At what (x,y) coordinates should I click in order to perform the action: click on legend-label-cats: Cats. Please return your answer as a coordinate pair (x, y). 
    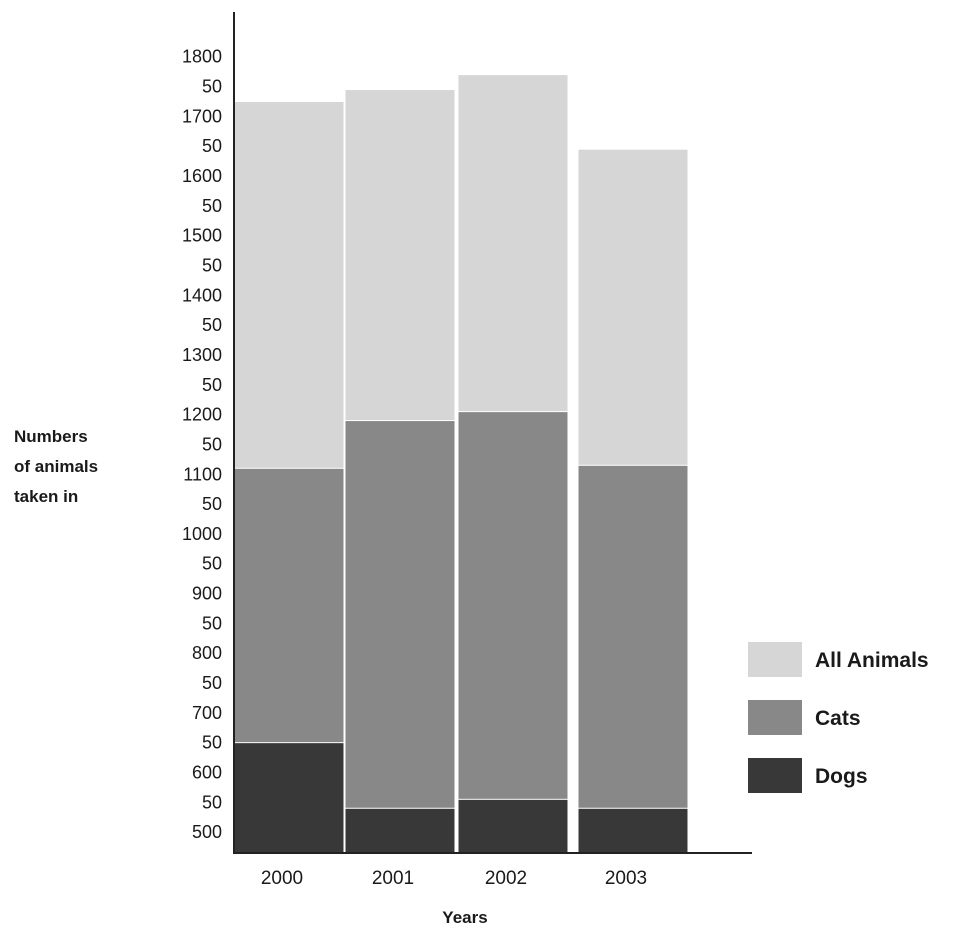
    Looking at the image, I should click on (838, 718).